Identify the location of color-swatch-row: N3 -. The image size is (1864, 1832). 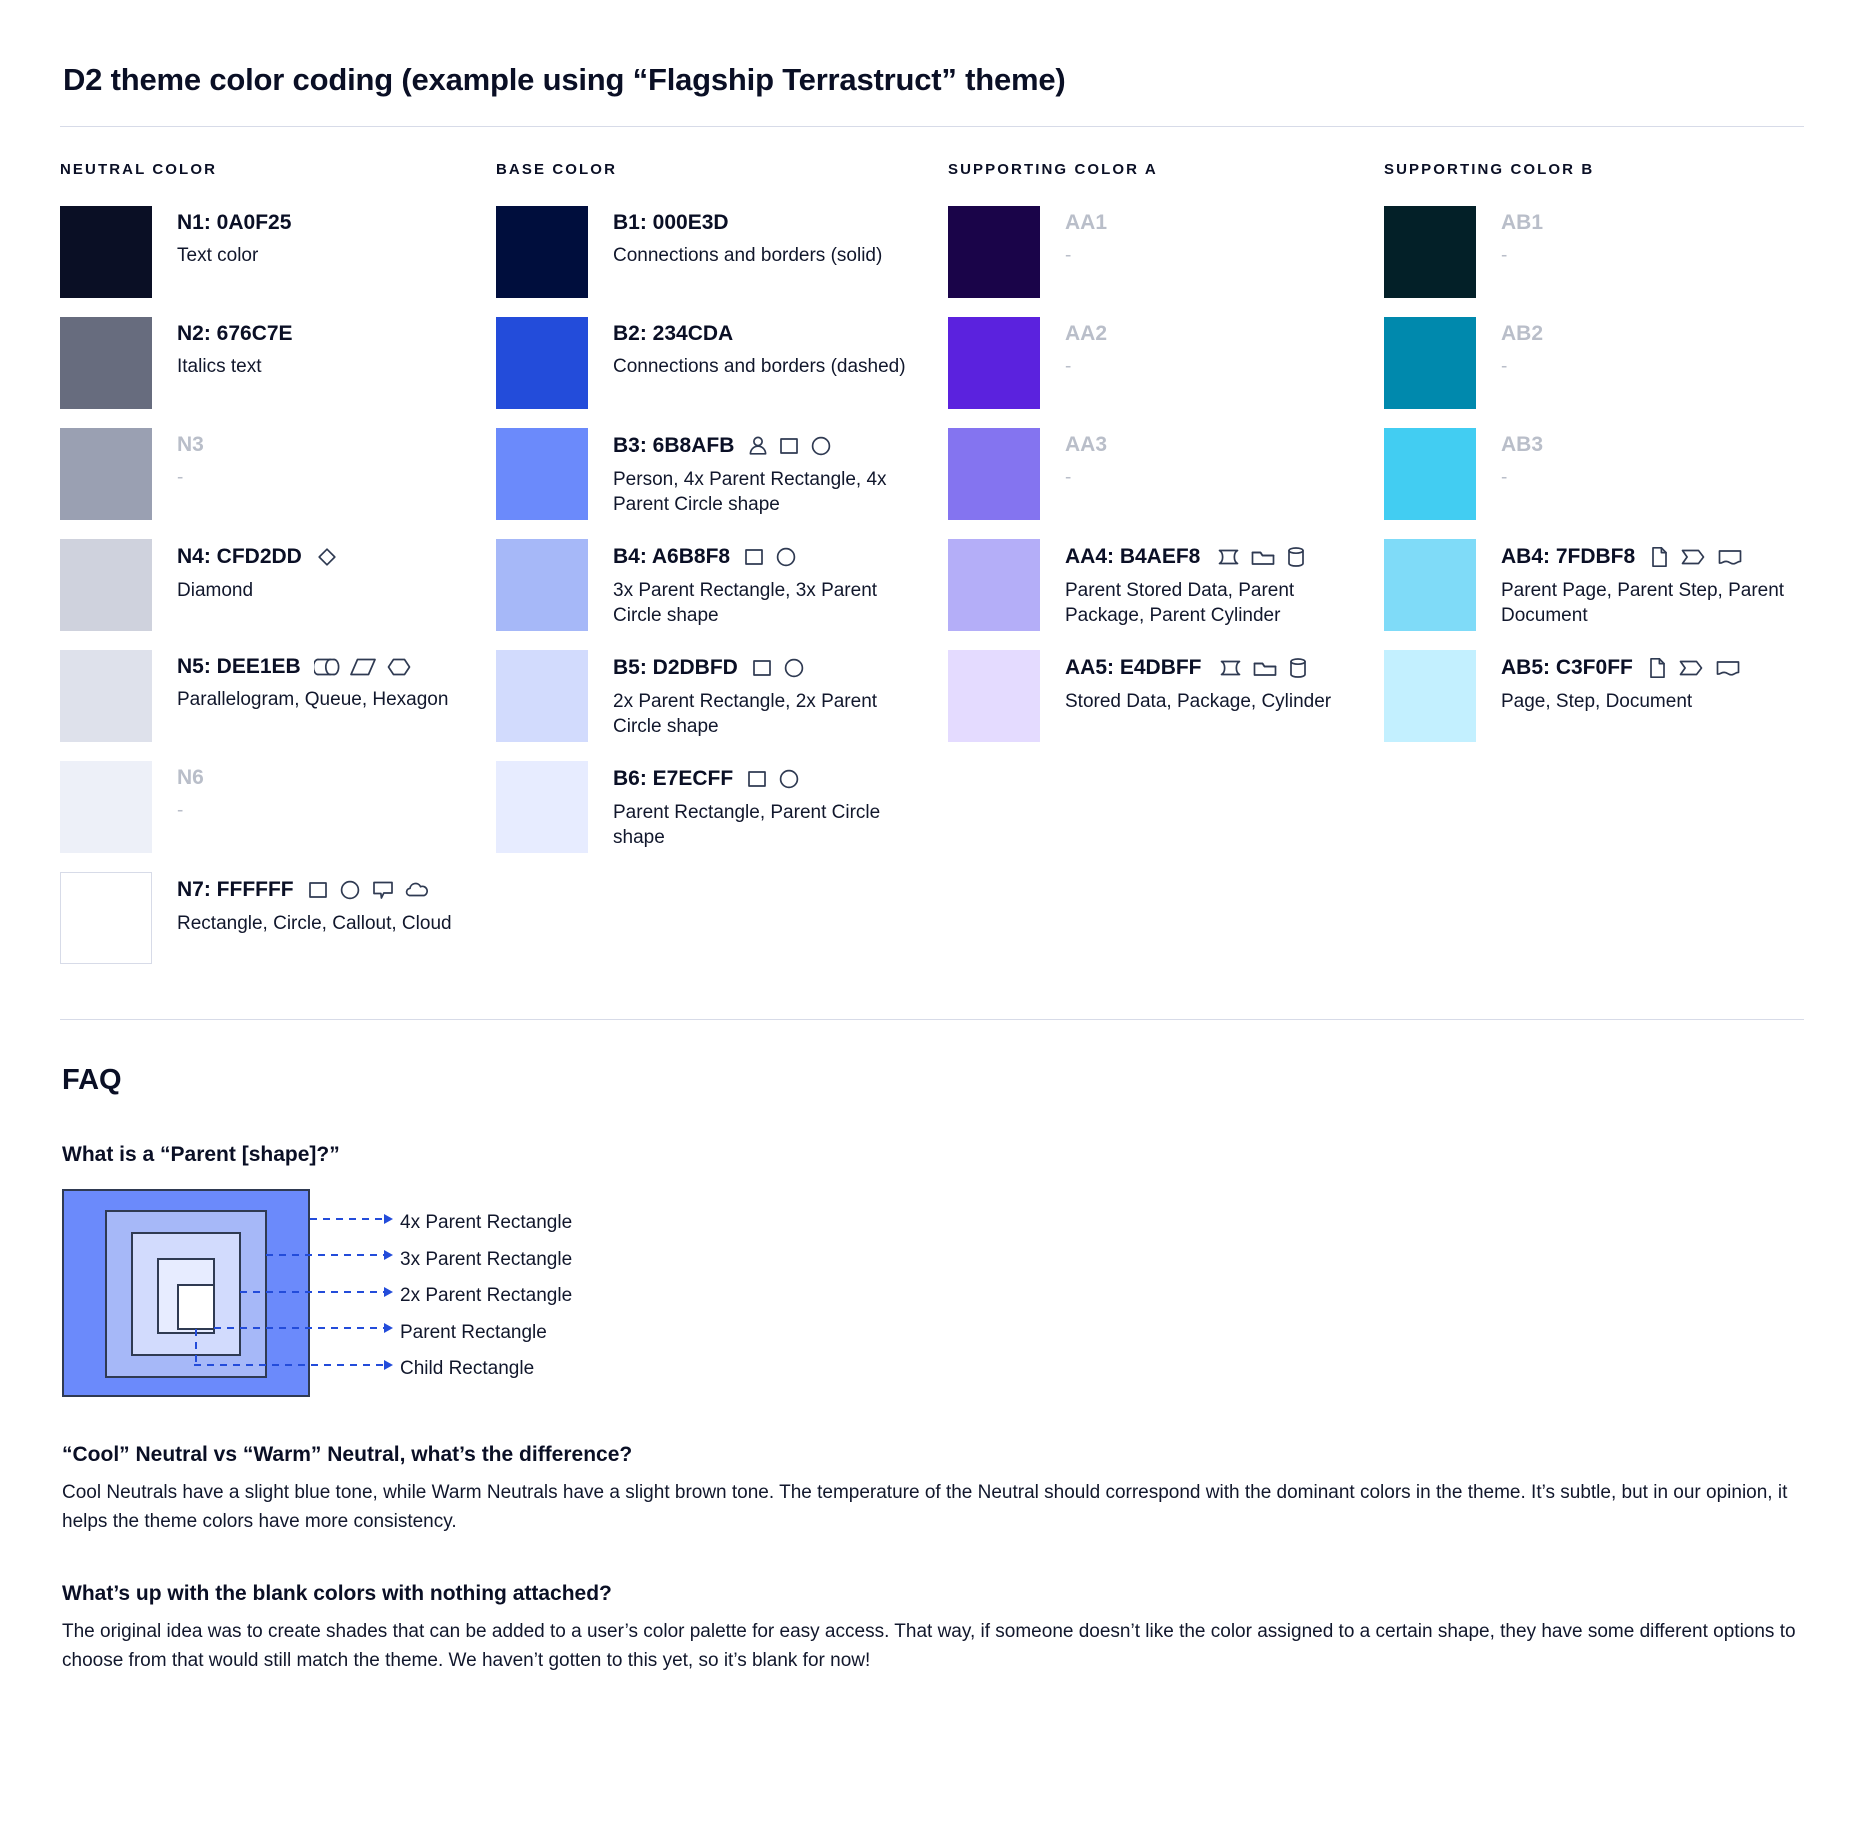
(278, 474).